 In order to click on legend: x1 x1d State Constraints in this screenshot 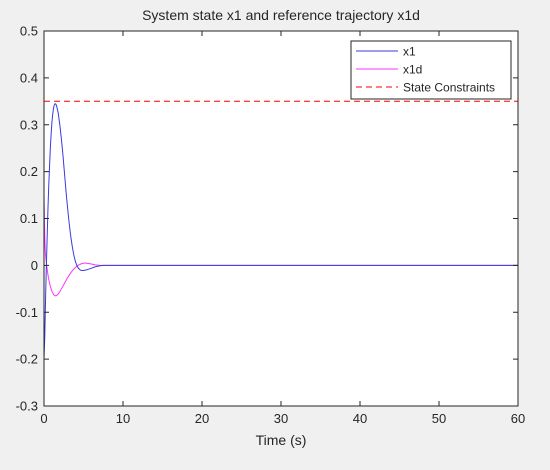, I will do `click(431, 70)`.